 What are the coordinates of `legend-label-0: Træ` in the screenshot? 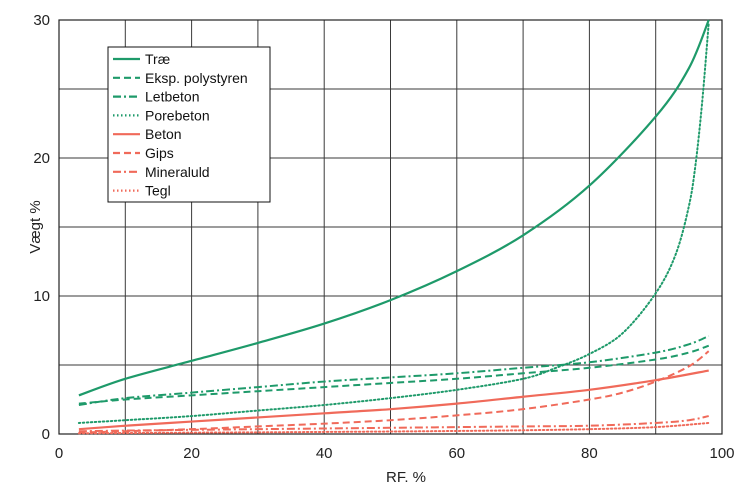 It's located at (157, 59).